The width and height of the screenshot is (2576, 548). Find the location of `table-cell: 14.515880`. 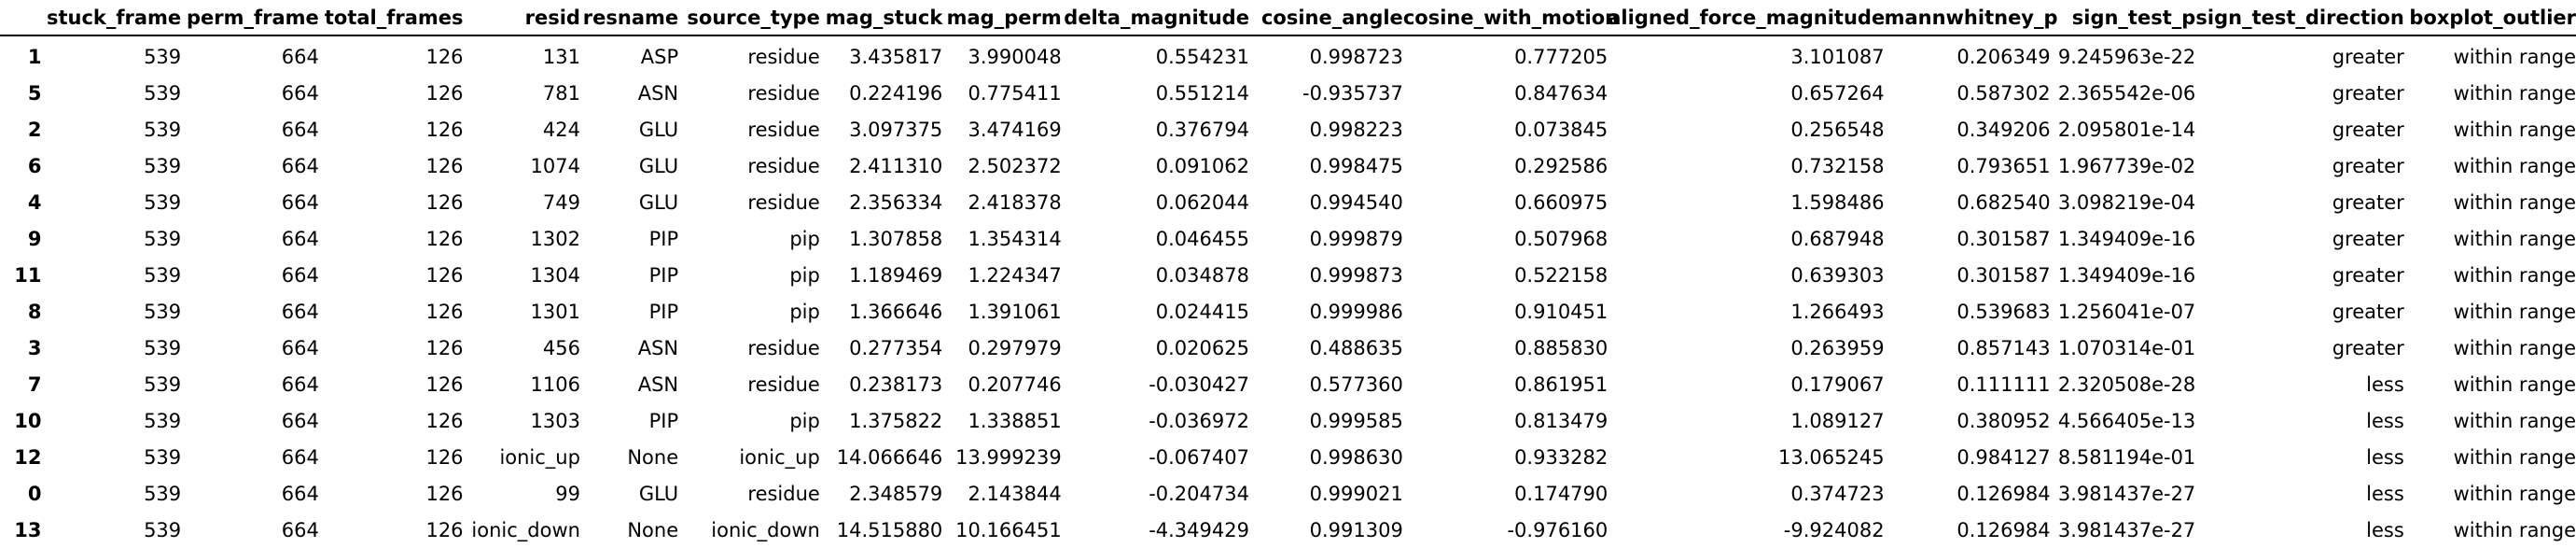

table-cell: 14.515880 is located at coordinates (889, 529).